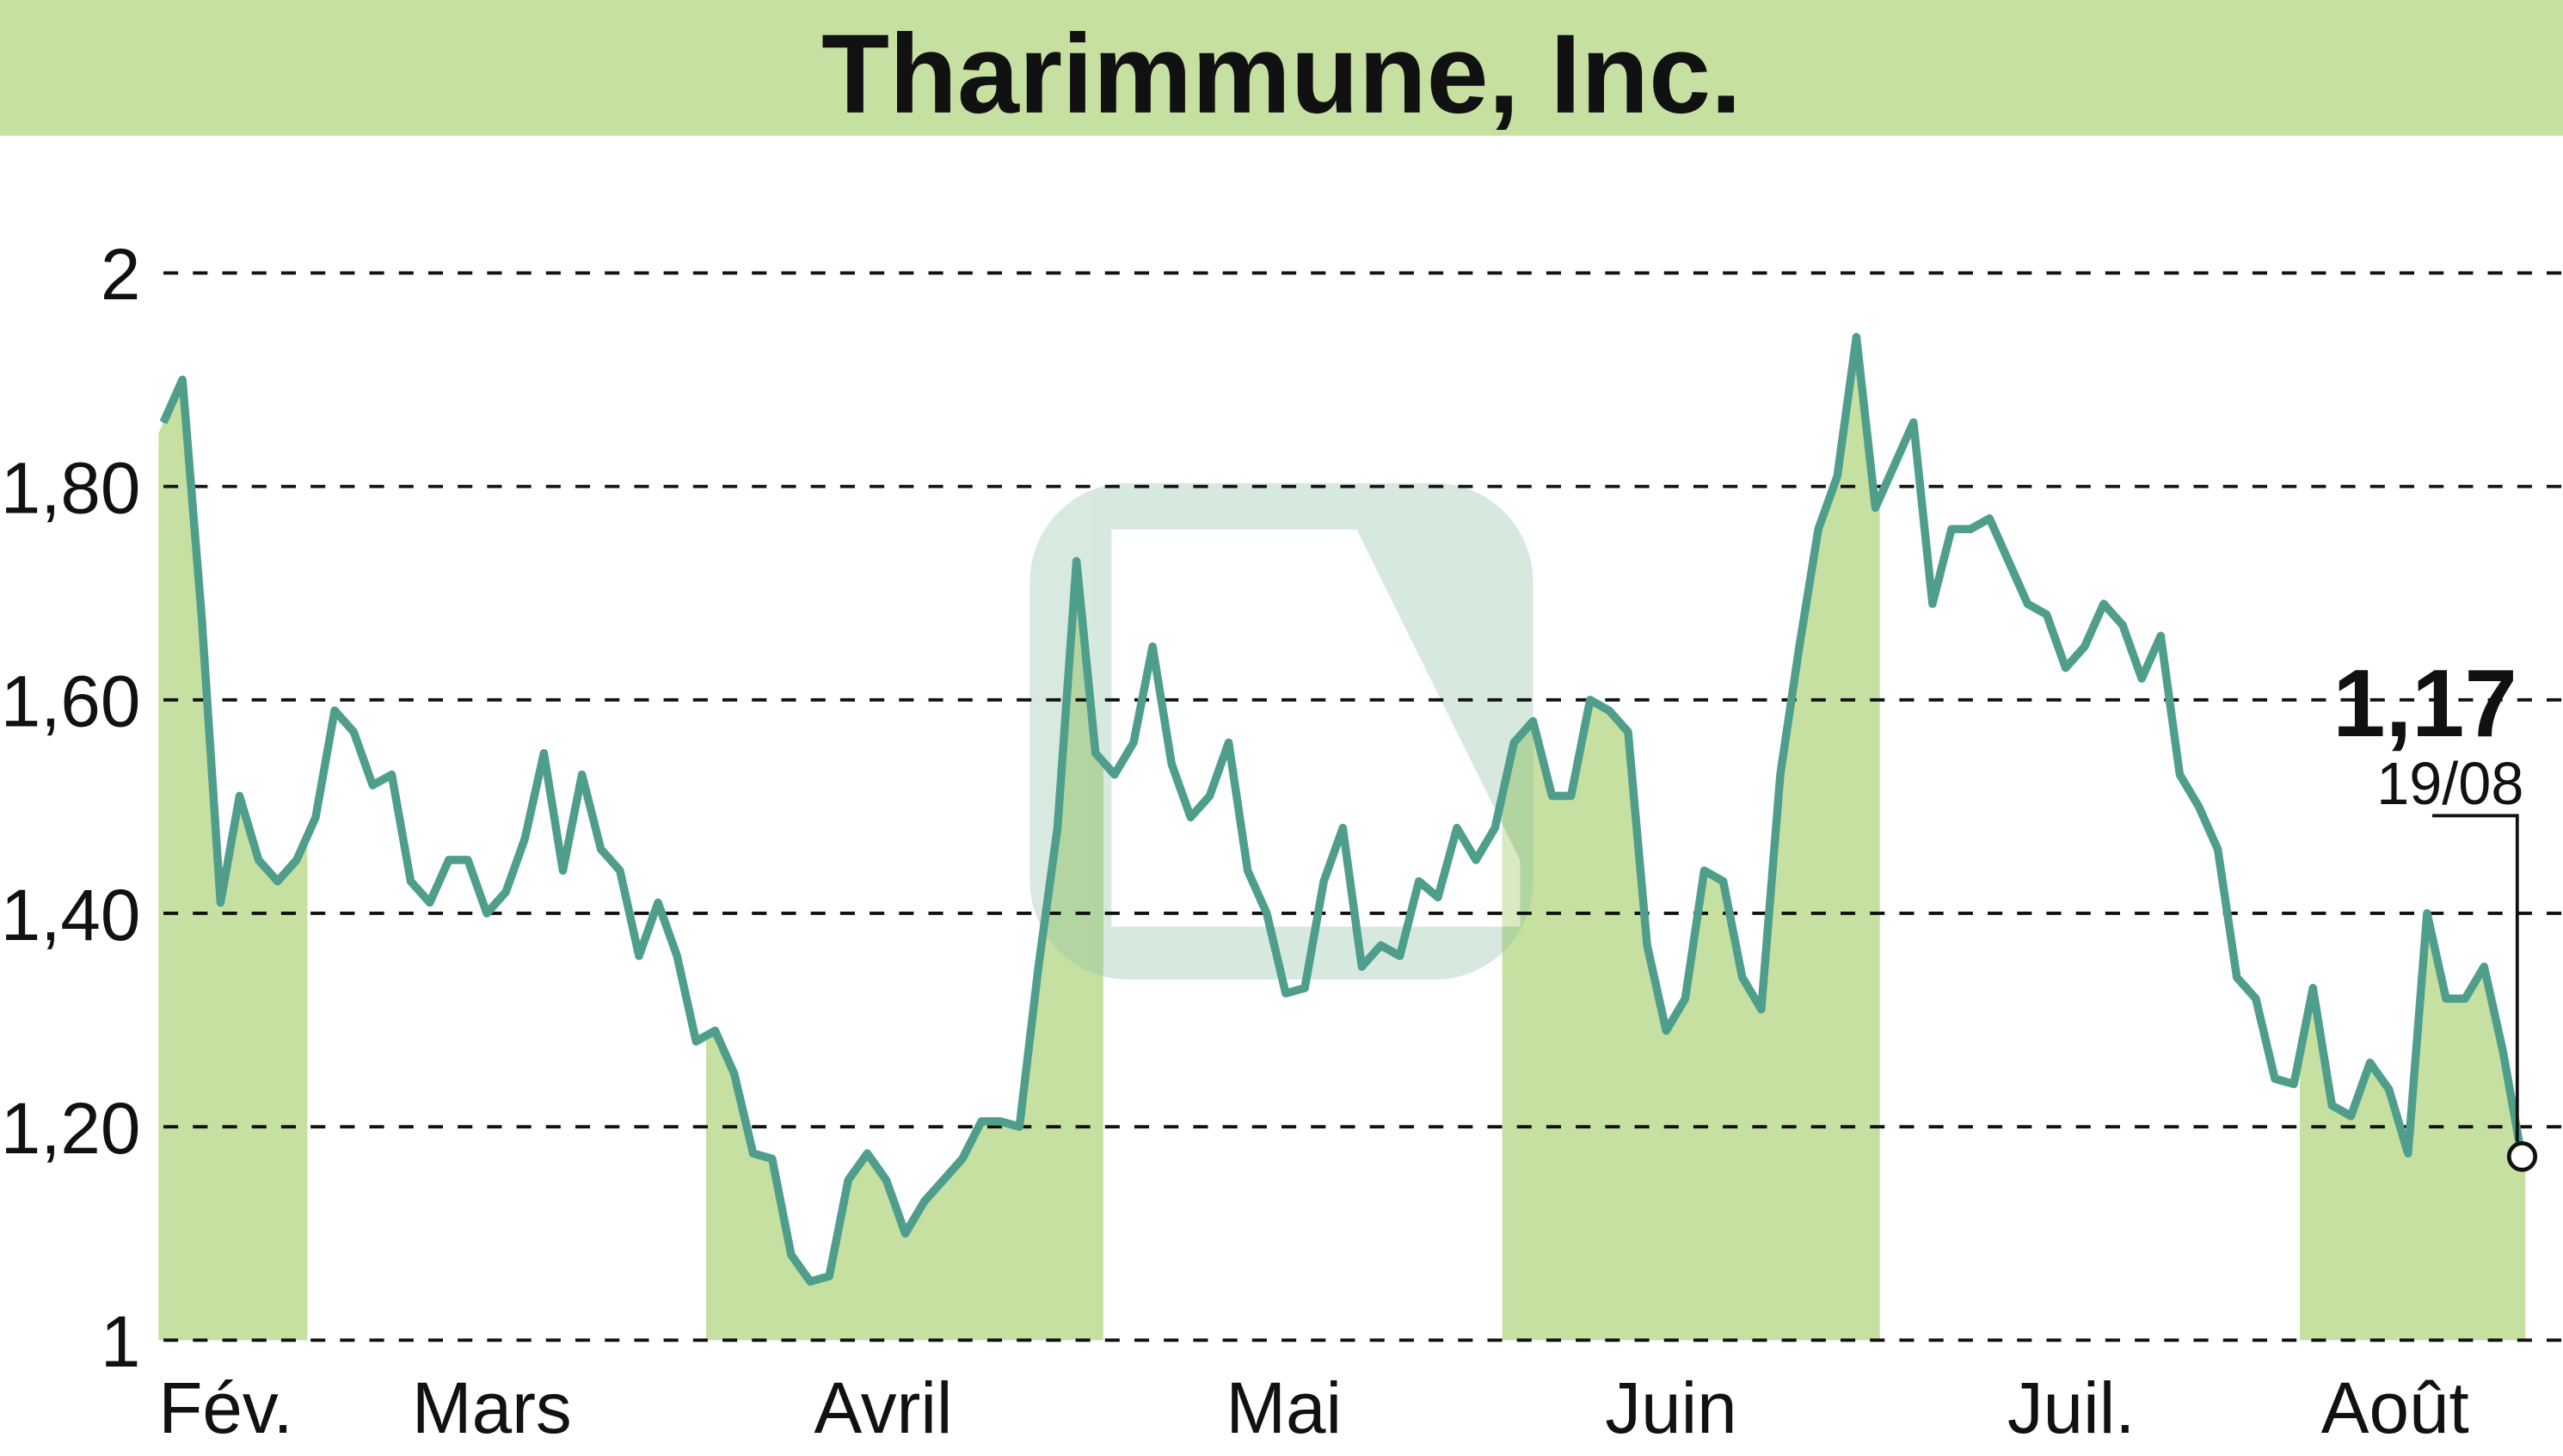  Describe the element at coordinates (2522, 1156) in the screenshot. I see `last-point-marker` at that location.